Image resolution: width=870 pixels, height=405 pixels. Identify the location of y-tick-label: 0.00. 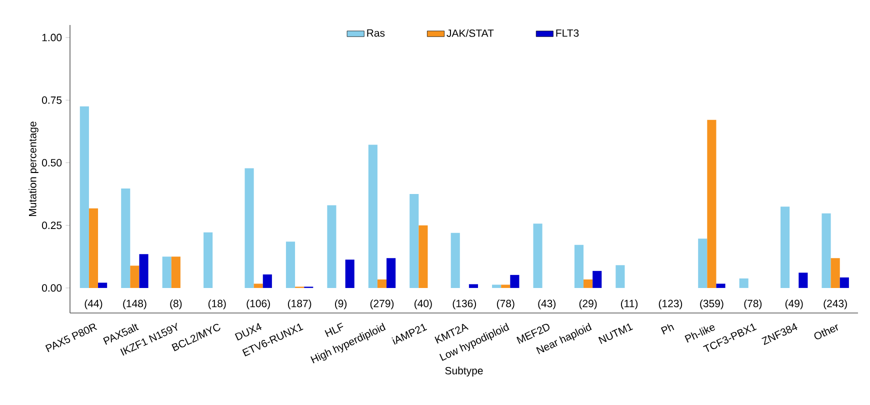
(52, 288).